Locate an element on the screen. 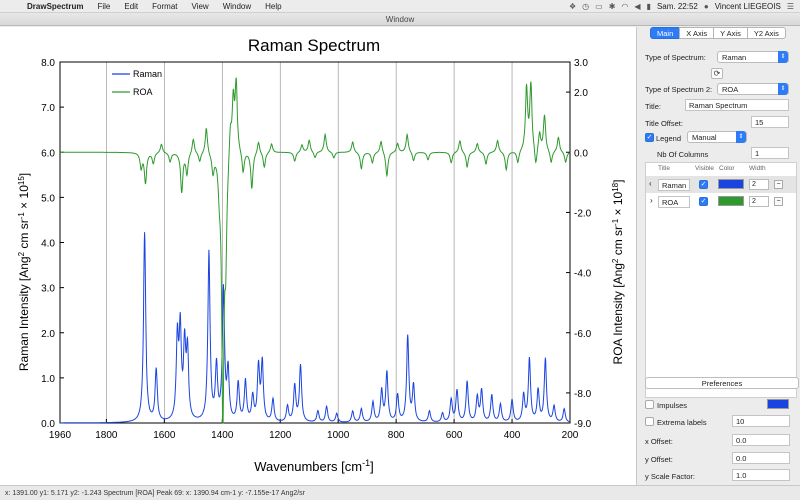 The width and height of the screenshot is (800, 500). panel-tabs: Main X Axis Y Axis Y2 Axis is located at coordinates (718, 33).